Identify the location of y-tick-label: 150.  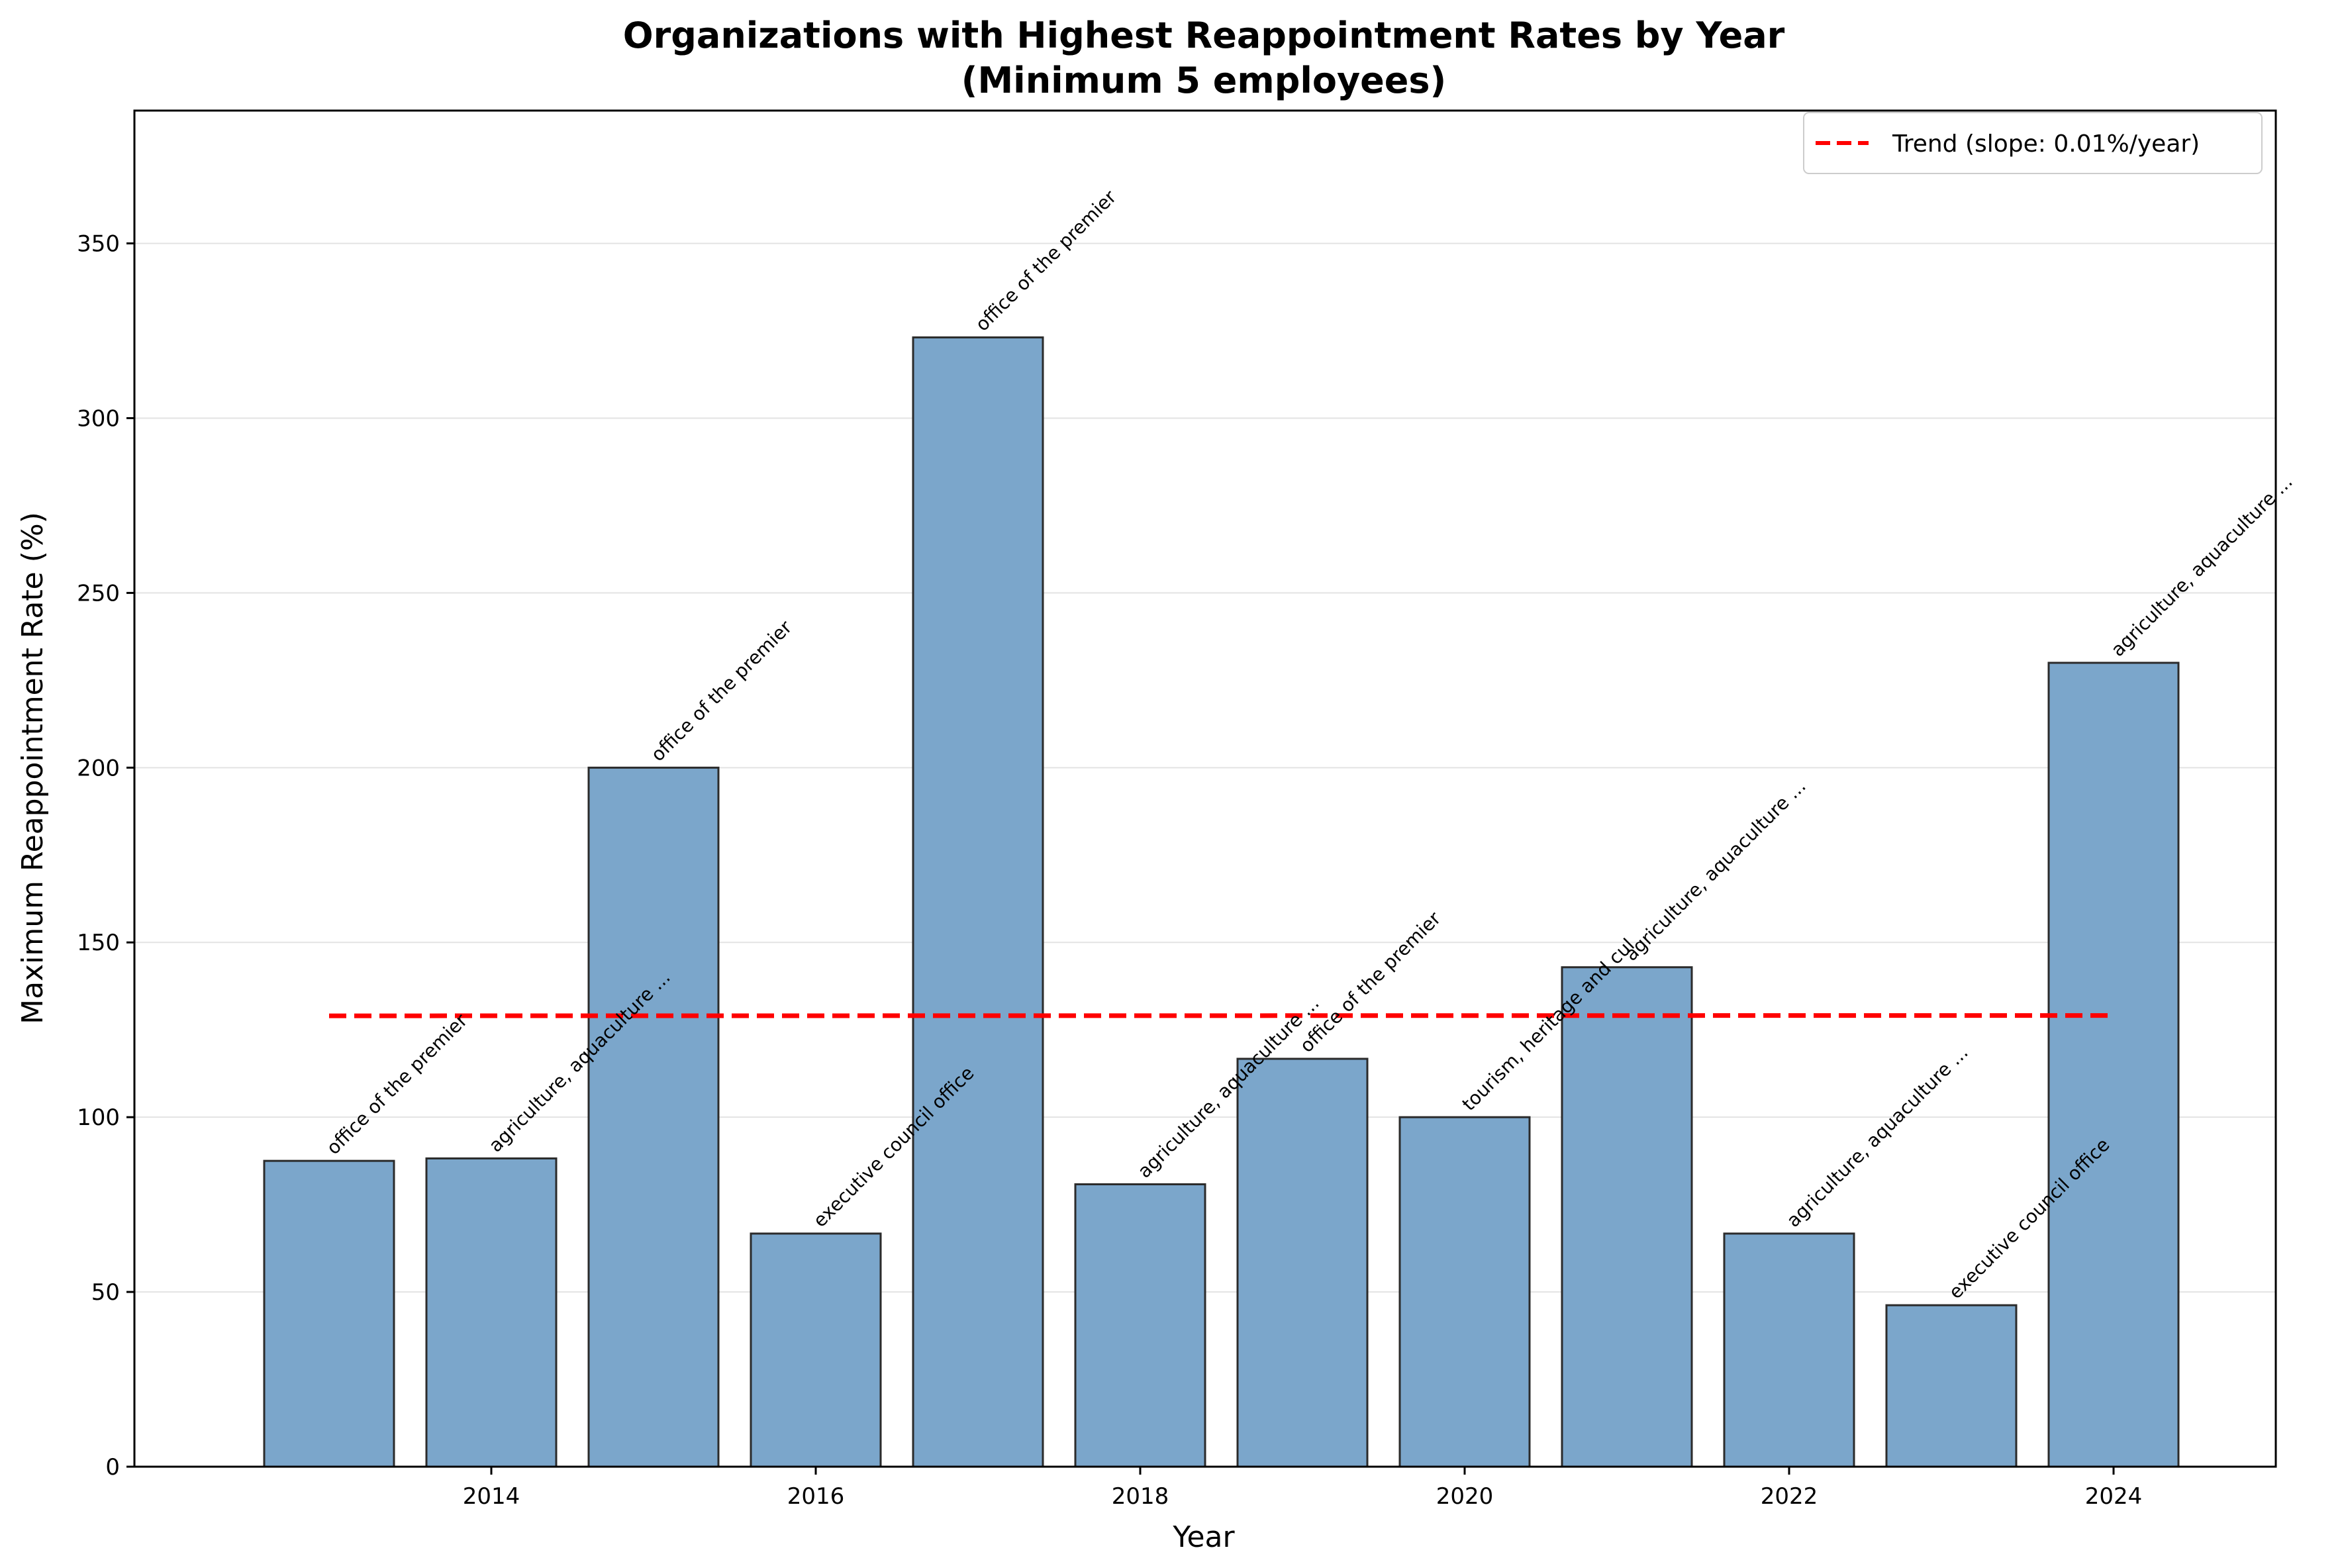
(99, 943).